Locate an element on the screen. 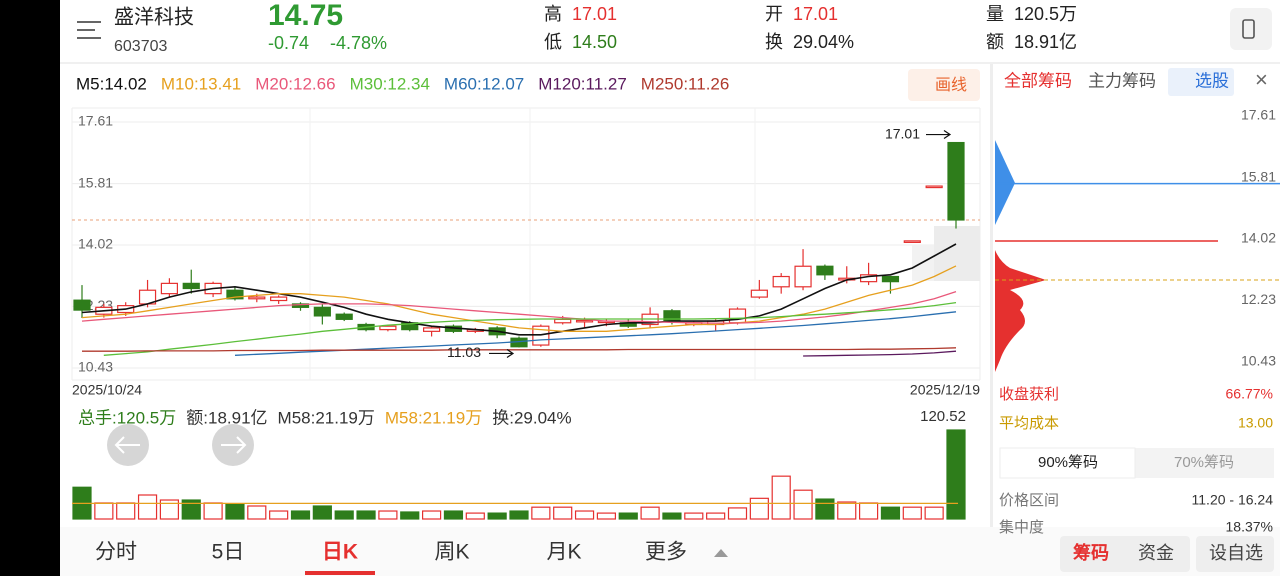  change: -0.74 is located at coordinates (288, 43).